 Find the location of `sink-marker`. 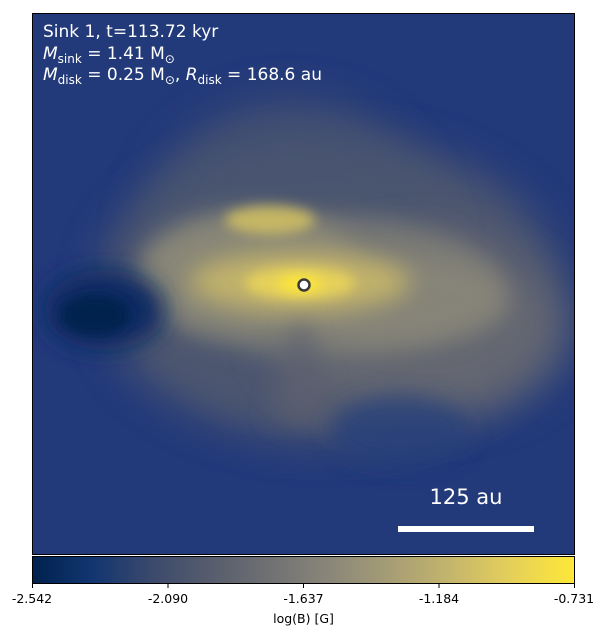

sink-marker is located at coordinates (304, 285).